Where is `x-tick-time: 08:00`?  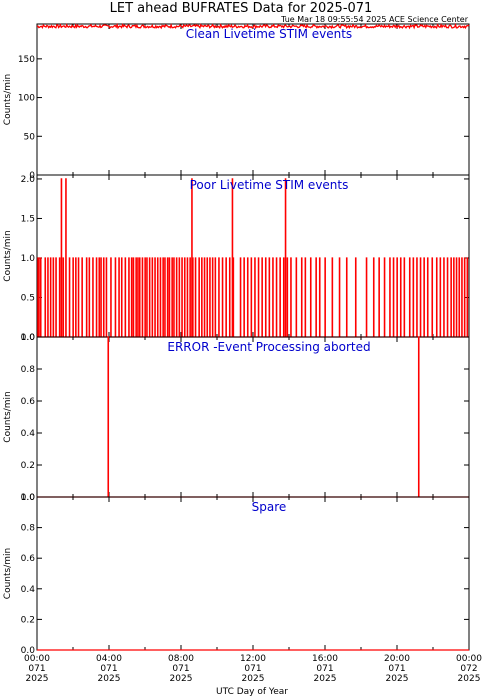
x-tick-time: 08:00 is located at coordinates (181, 659).